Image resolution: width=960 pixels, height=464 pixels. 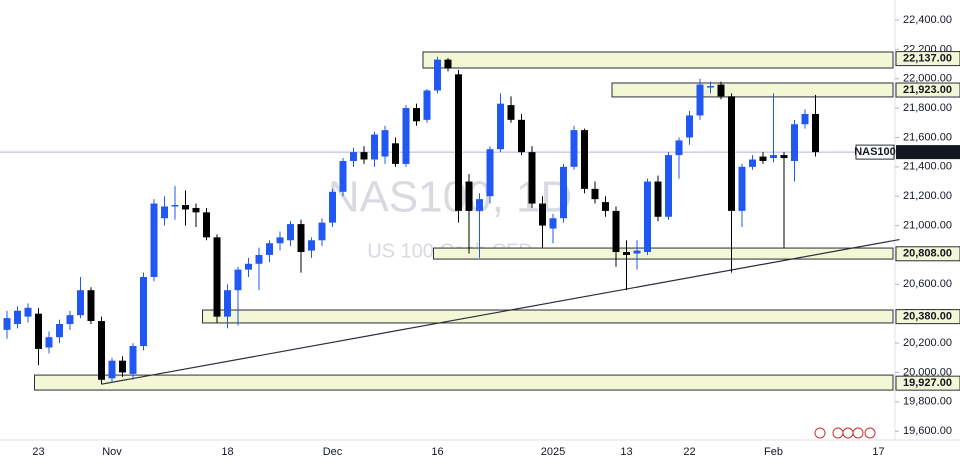 I want to click on x-tick-label: 17, so click(x=878, y=452).